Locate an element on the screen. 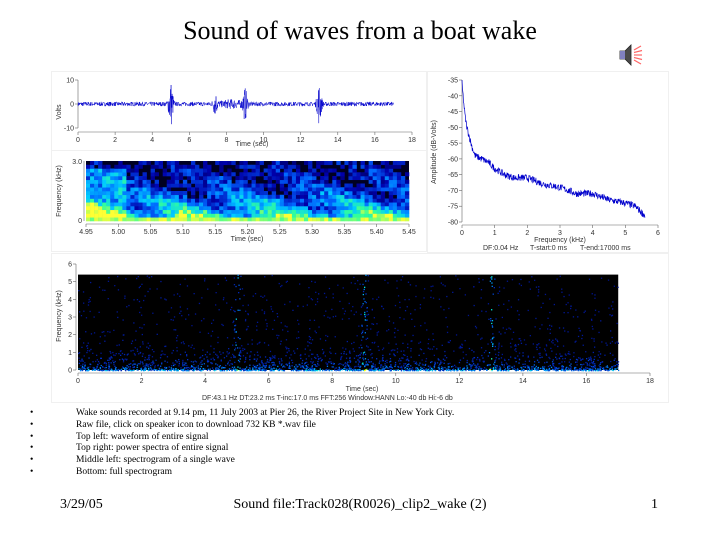 The image size is (720, 540). waveform-x-tick-label: 14 is located at coordinates (338, 140).